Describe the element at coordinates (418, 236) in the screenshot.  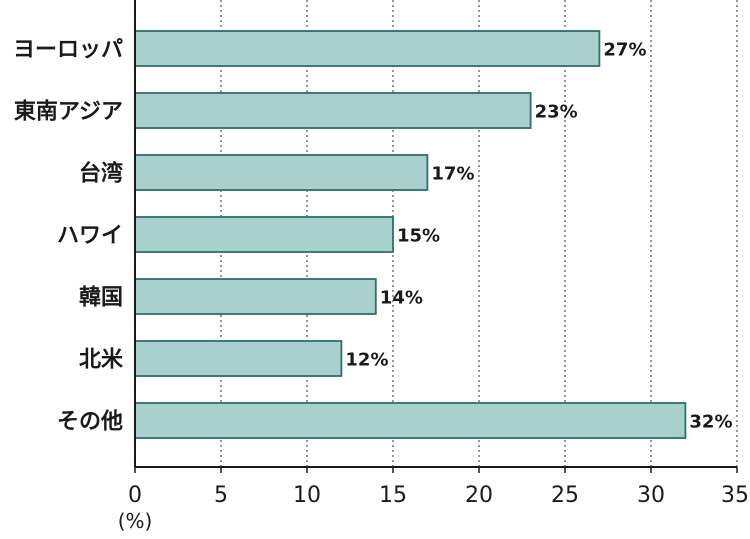
I see `value-label-3: 15%` at that location.